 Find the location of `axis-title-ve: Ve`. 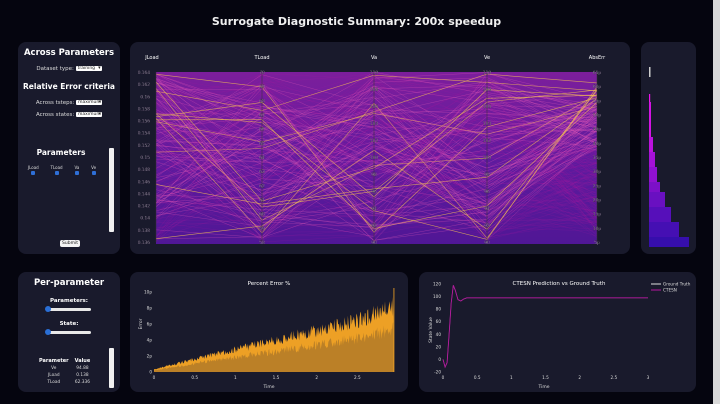

axis-title-ve: Ve is located at coordinates (487, 58).